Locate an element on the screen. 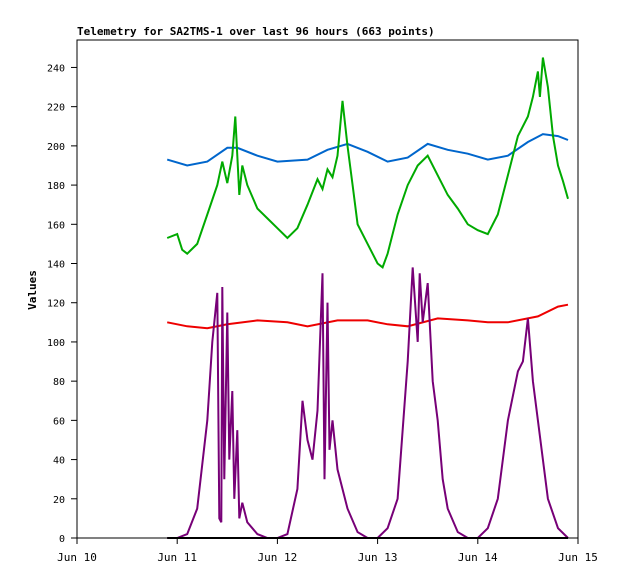 The image size is (618, 583). y-tick-label: 120 is located at coordinates (56, 304).